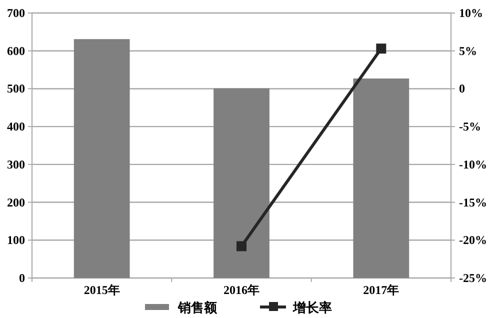 This screenshot has height=318, width=497. I want to click on y2-tick-label: 10%, so click(471, 13).